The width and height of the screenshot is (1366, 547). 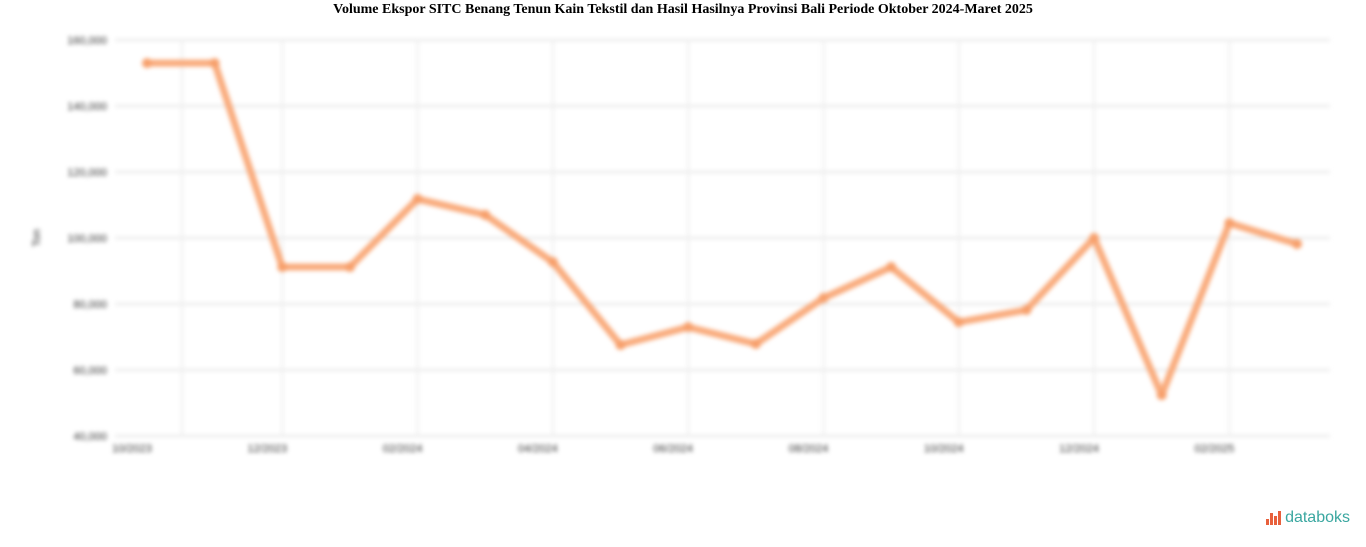 What do you see at coordinates (267, 449) in the screenshot?
I see `x-tick-label: 12/2023` at bounding box center [267, 449].